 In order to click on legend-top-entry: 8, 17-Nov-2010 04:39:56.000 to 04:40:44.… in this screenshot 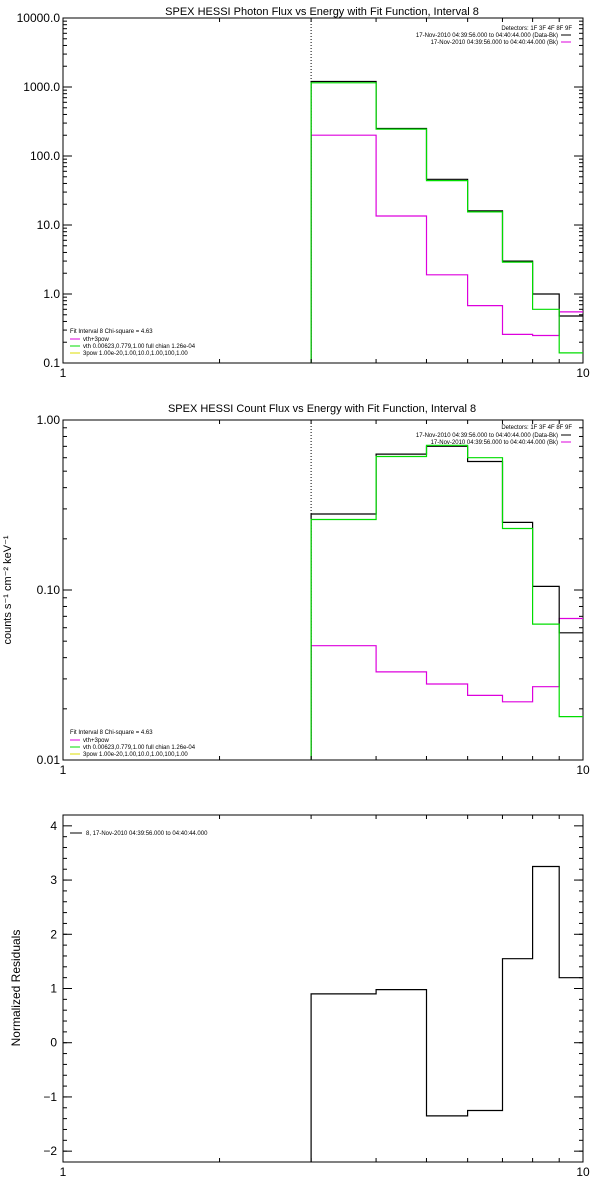, I will do `click(147, 834)`.